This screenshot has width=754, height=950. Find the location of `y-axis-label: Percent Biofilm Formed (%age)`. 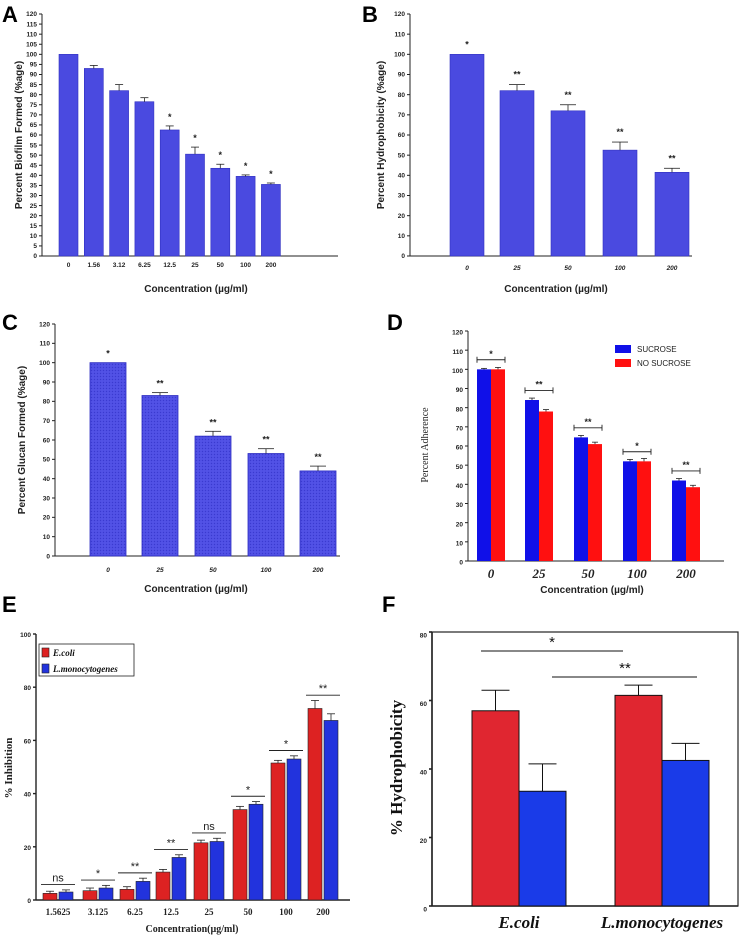

y-axis-label: Percent Biofilm Formed (%age) is located at coordinates (19, 135).